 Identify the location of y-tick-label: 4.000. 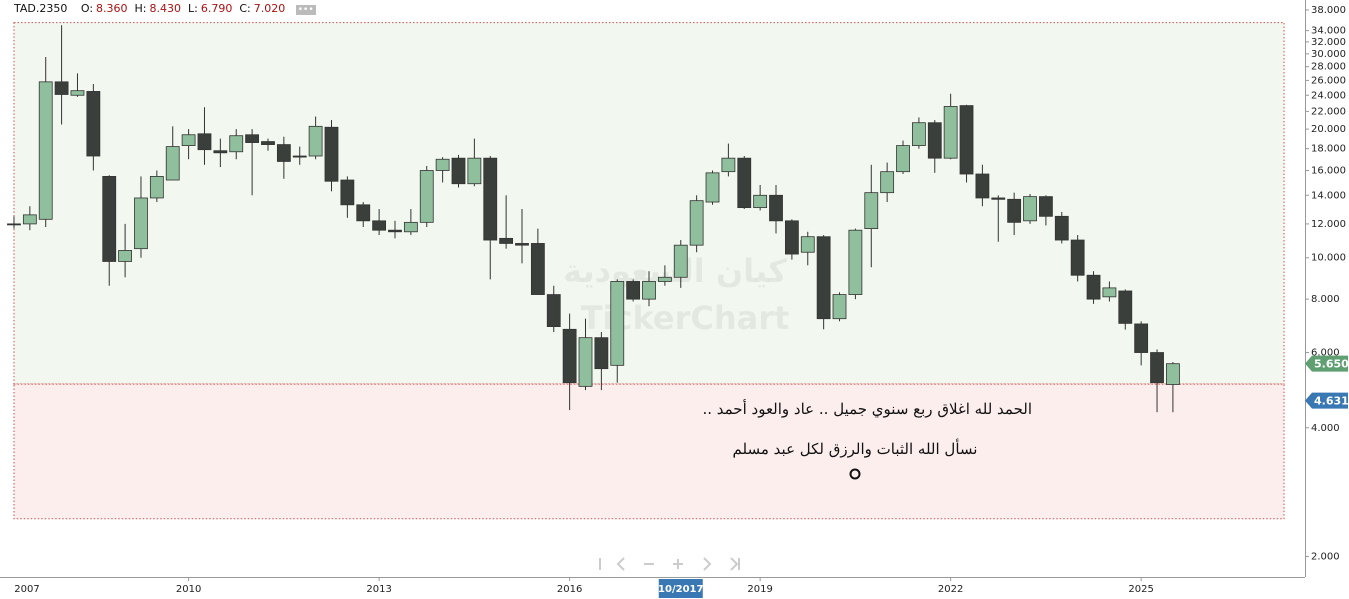
(1325, 428).